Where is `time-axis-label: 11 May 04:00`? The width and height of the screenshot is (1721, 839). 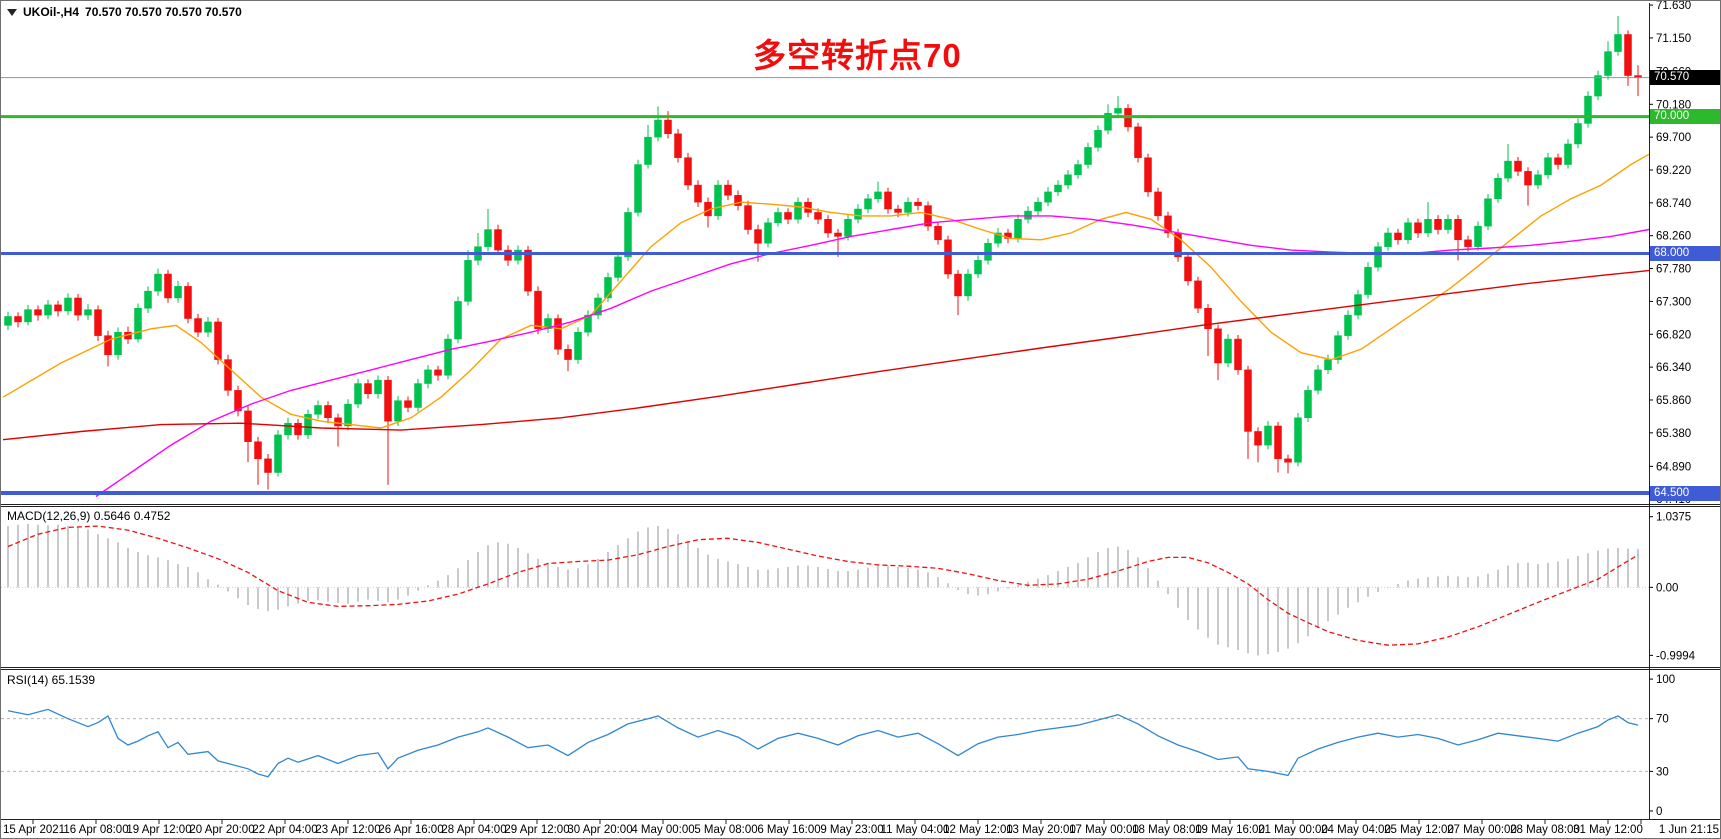
time-axis-label: 11 May 04:00 is located at coordinates (915, 830).